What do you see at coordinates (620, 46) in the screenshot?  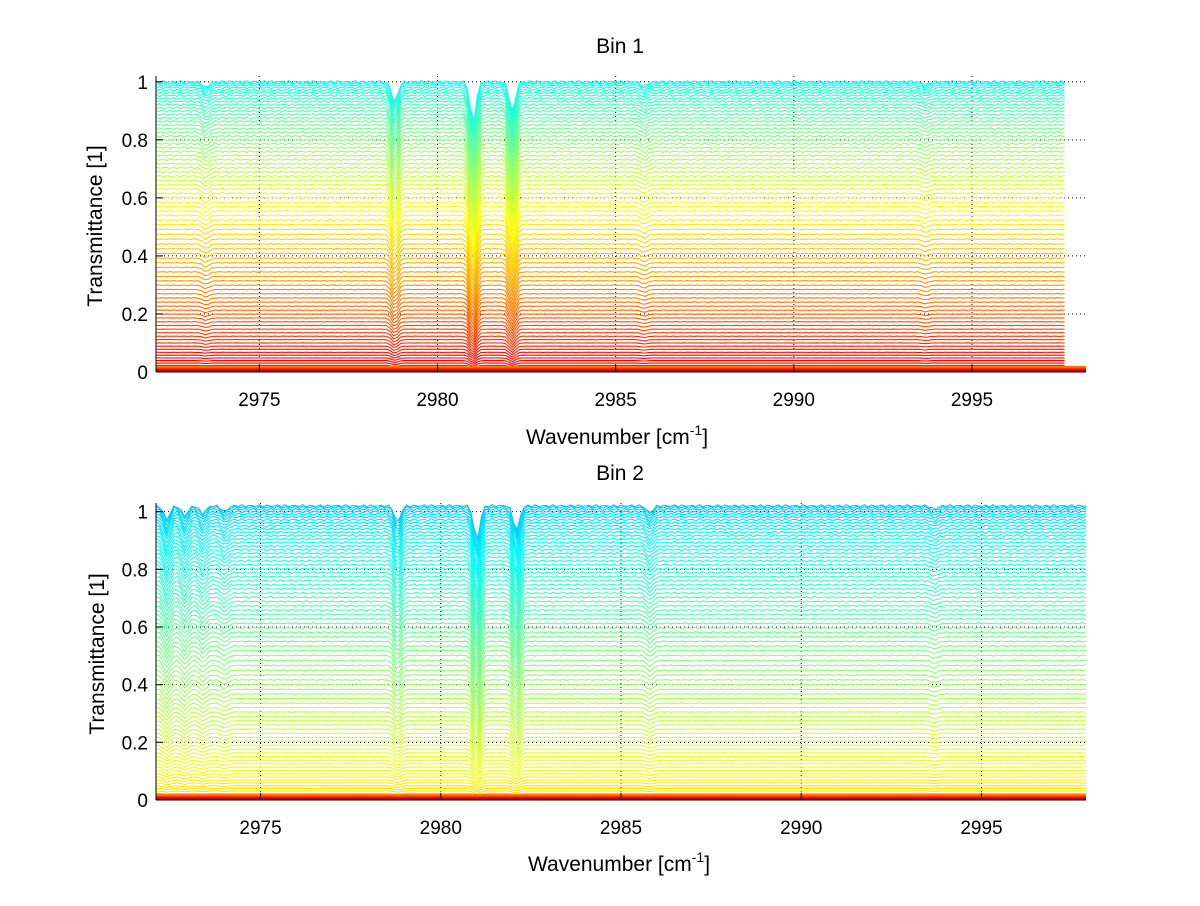 I see `plot-title: Bin 1` at bounding box center [620, 46].